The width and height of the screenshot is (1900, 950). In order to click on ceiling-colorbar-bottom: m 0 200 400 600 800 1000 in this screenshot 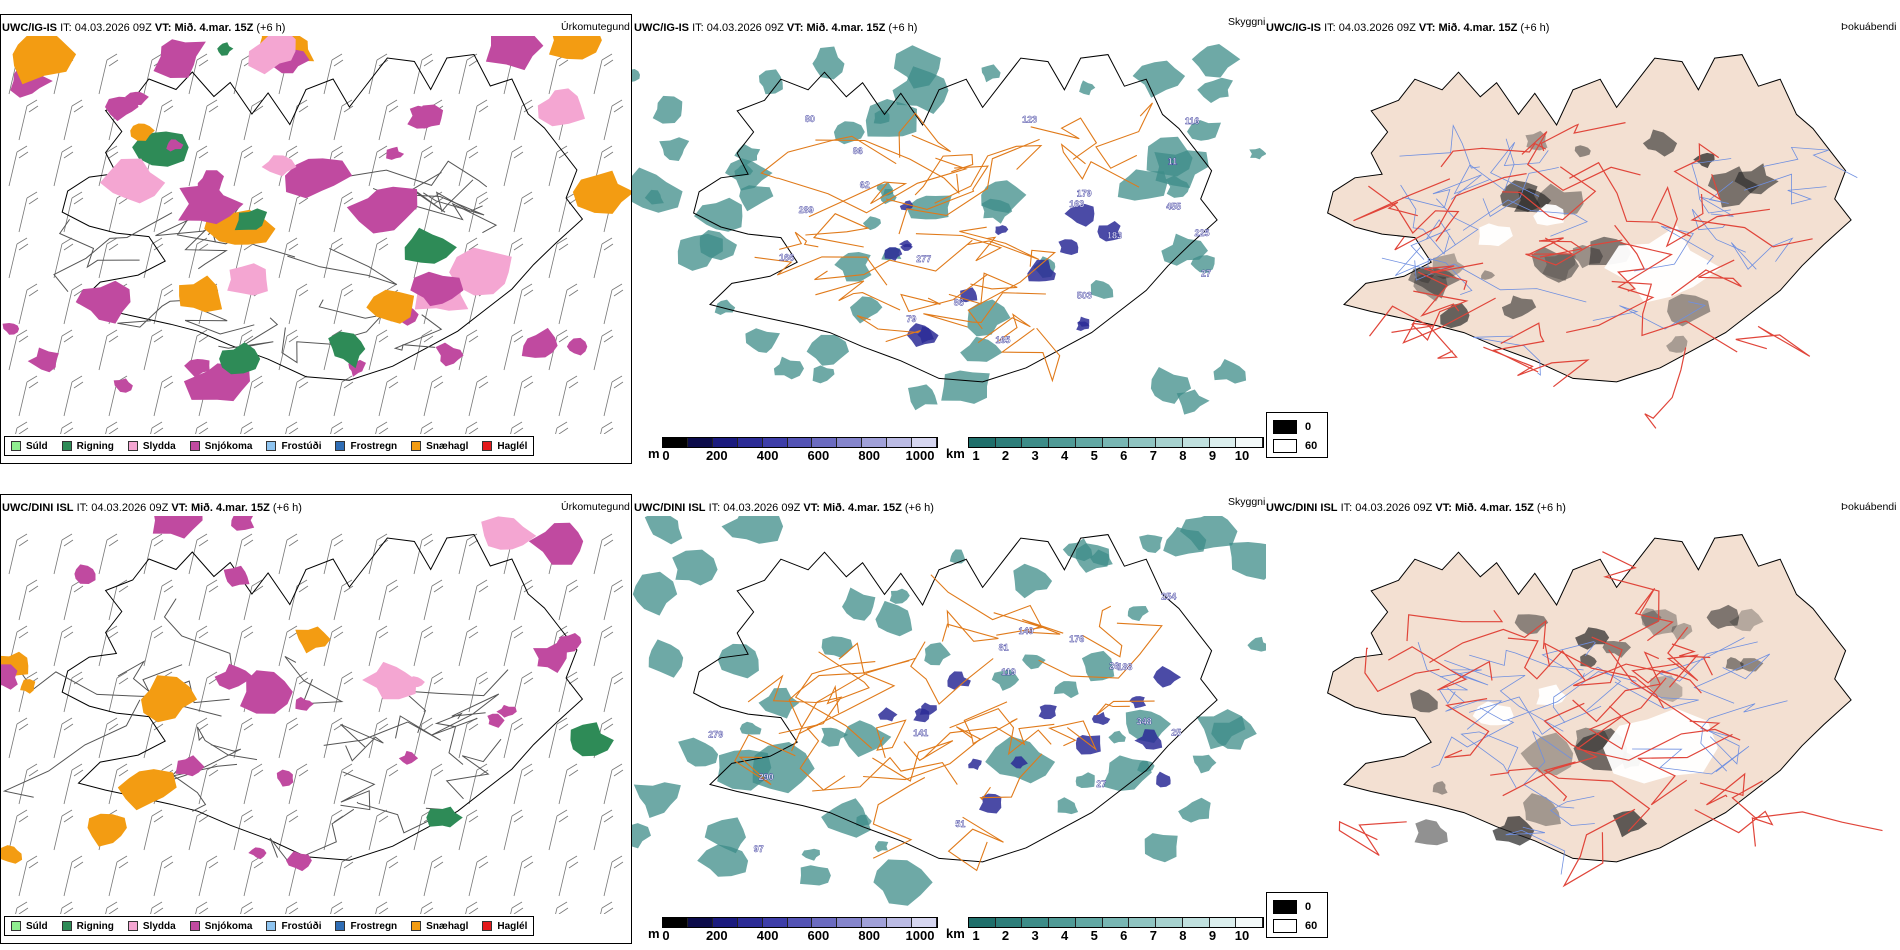, I will do `click(793, 930)`.